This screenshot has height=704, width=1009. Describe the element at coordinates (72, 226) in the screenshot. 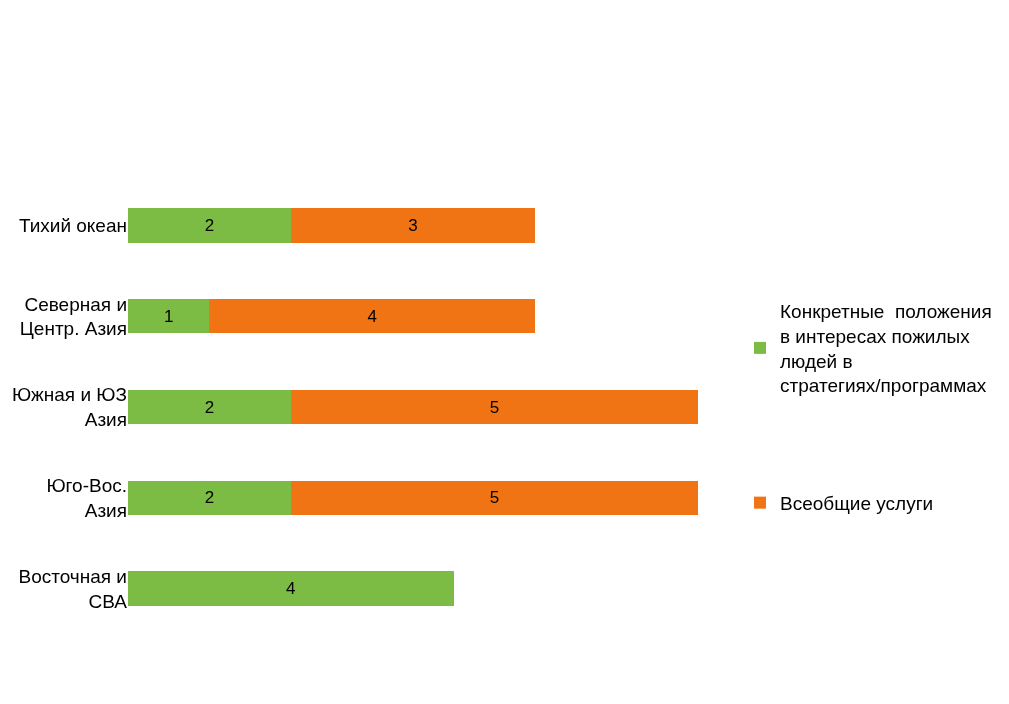

I see `y-tick-label: Тихий океан` at that location.